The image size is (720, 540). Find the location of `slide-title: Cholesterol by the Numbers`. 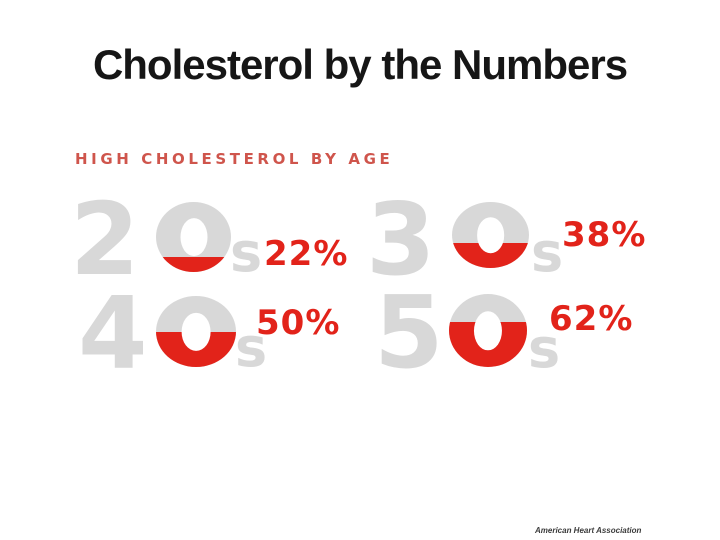

slide-title: Cholesterol by the Numbers is located at coordinates (360, 64).